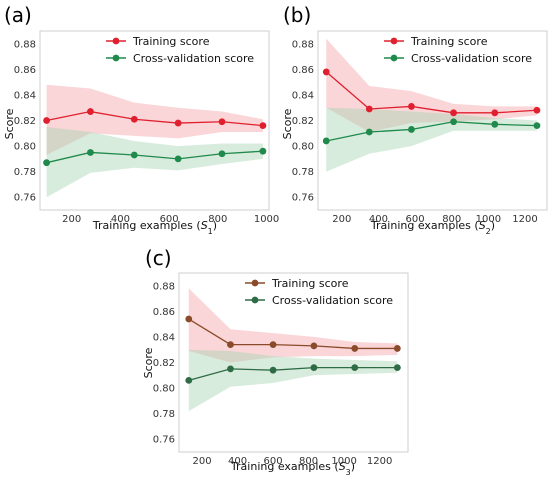 The width and height of the screenshot is (550, 477). I want to click on panel-a-ylabel: Score, so click(9, 123).